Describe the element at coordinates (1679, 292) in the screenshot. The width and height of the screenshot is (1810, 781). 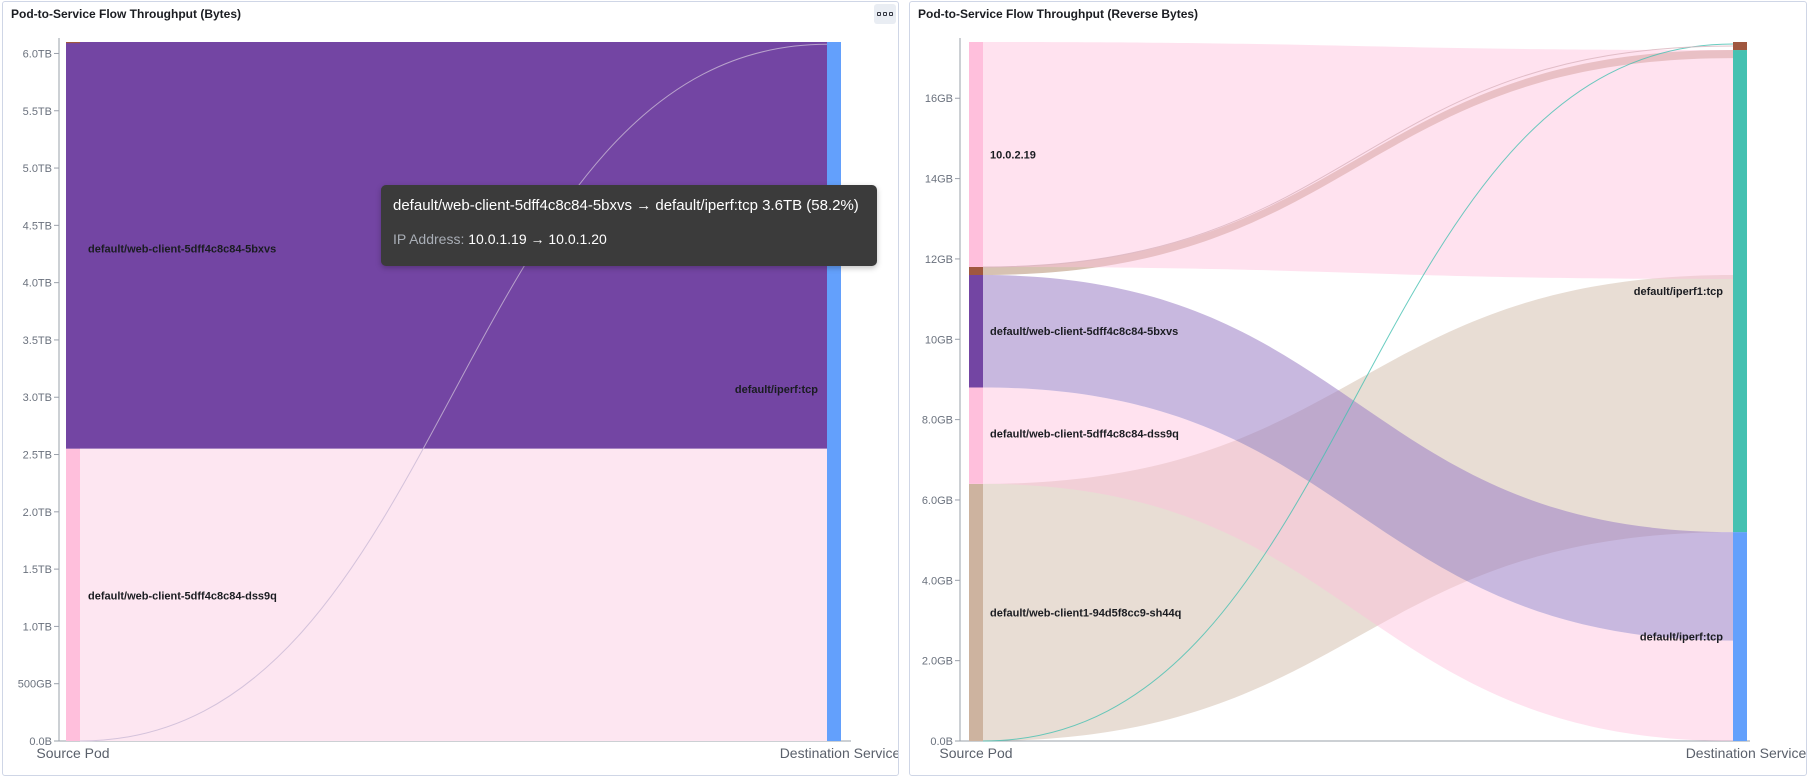
I see `node-label: default/iperf1:tcp` at that location.